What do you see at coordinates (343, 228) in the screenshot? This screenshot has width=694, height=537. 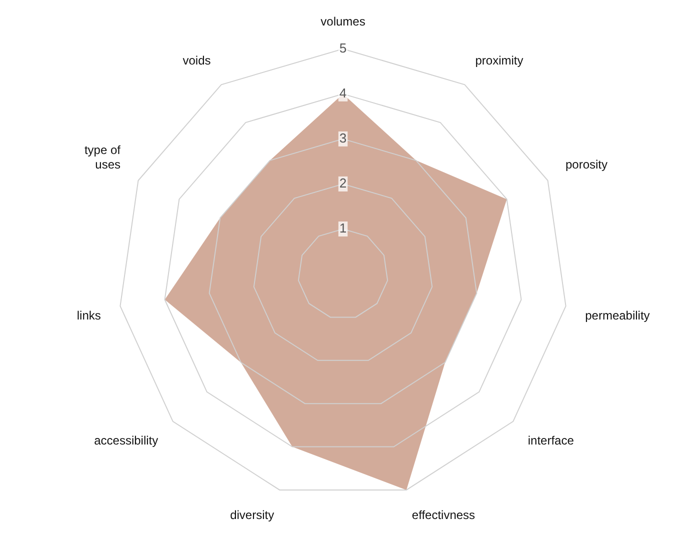 I see `y-tick-label: 1` at bounding box center [343, 228].